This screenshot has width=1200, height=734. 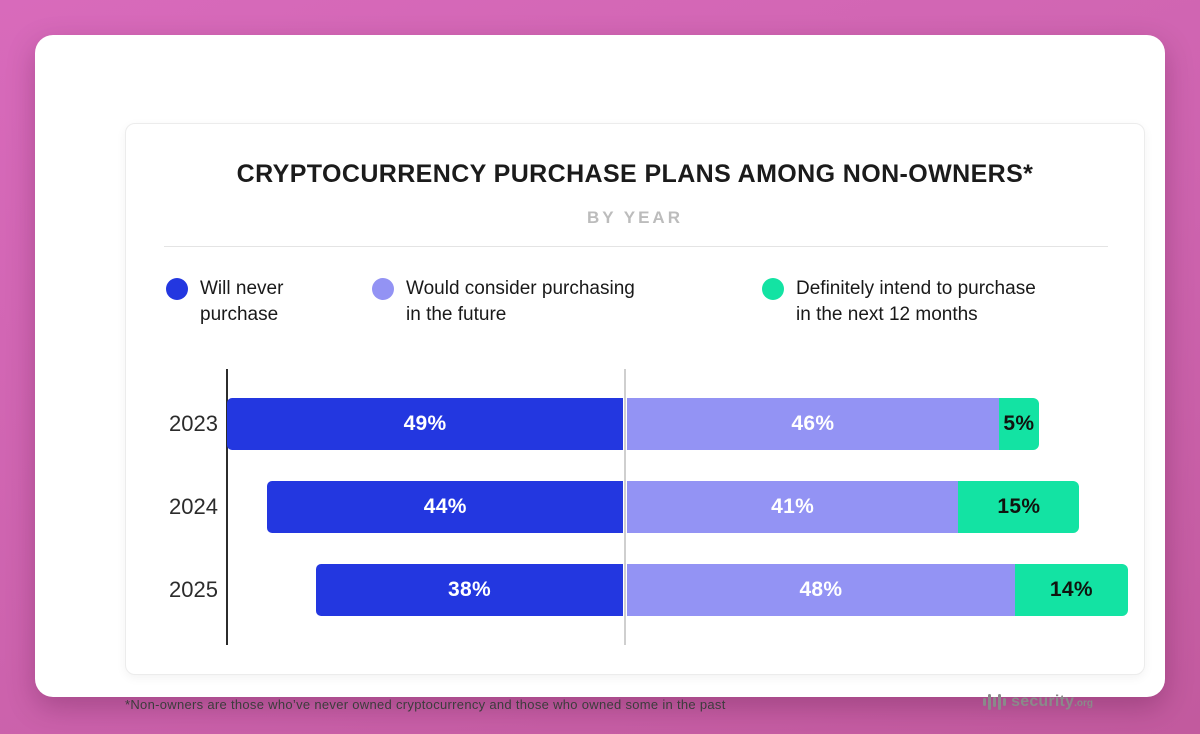 I want to click on bar-segment-2024-series-2: 15%, so click(x=1019, y=507).